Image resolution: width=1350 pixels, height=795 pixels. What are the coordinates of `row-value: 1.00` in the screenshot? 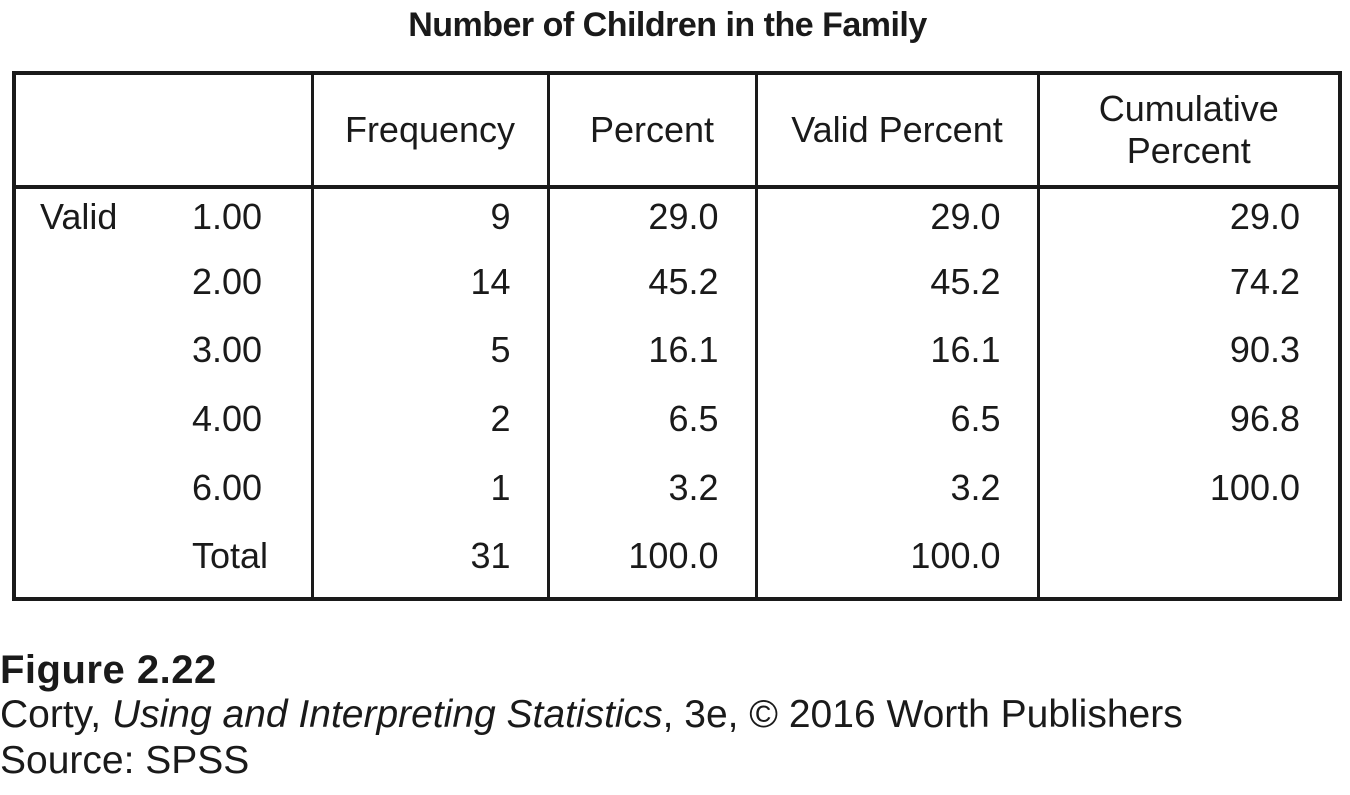 It's located at (227, 216).